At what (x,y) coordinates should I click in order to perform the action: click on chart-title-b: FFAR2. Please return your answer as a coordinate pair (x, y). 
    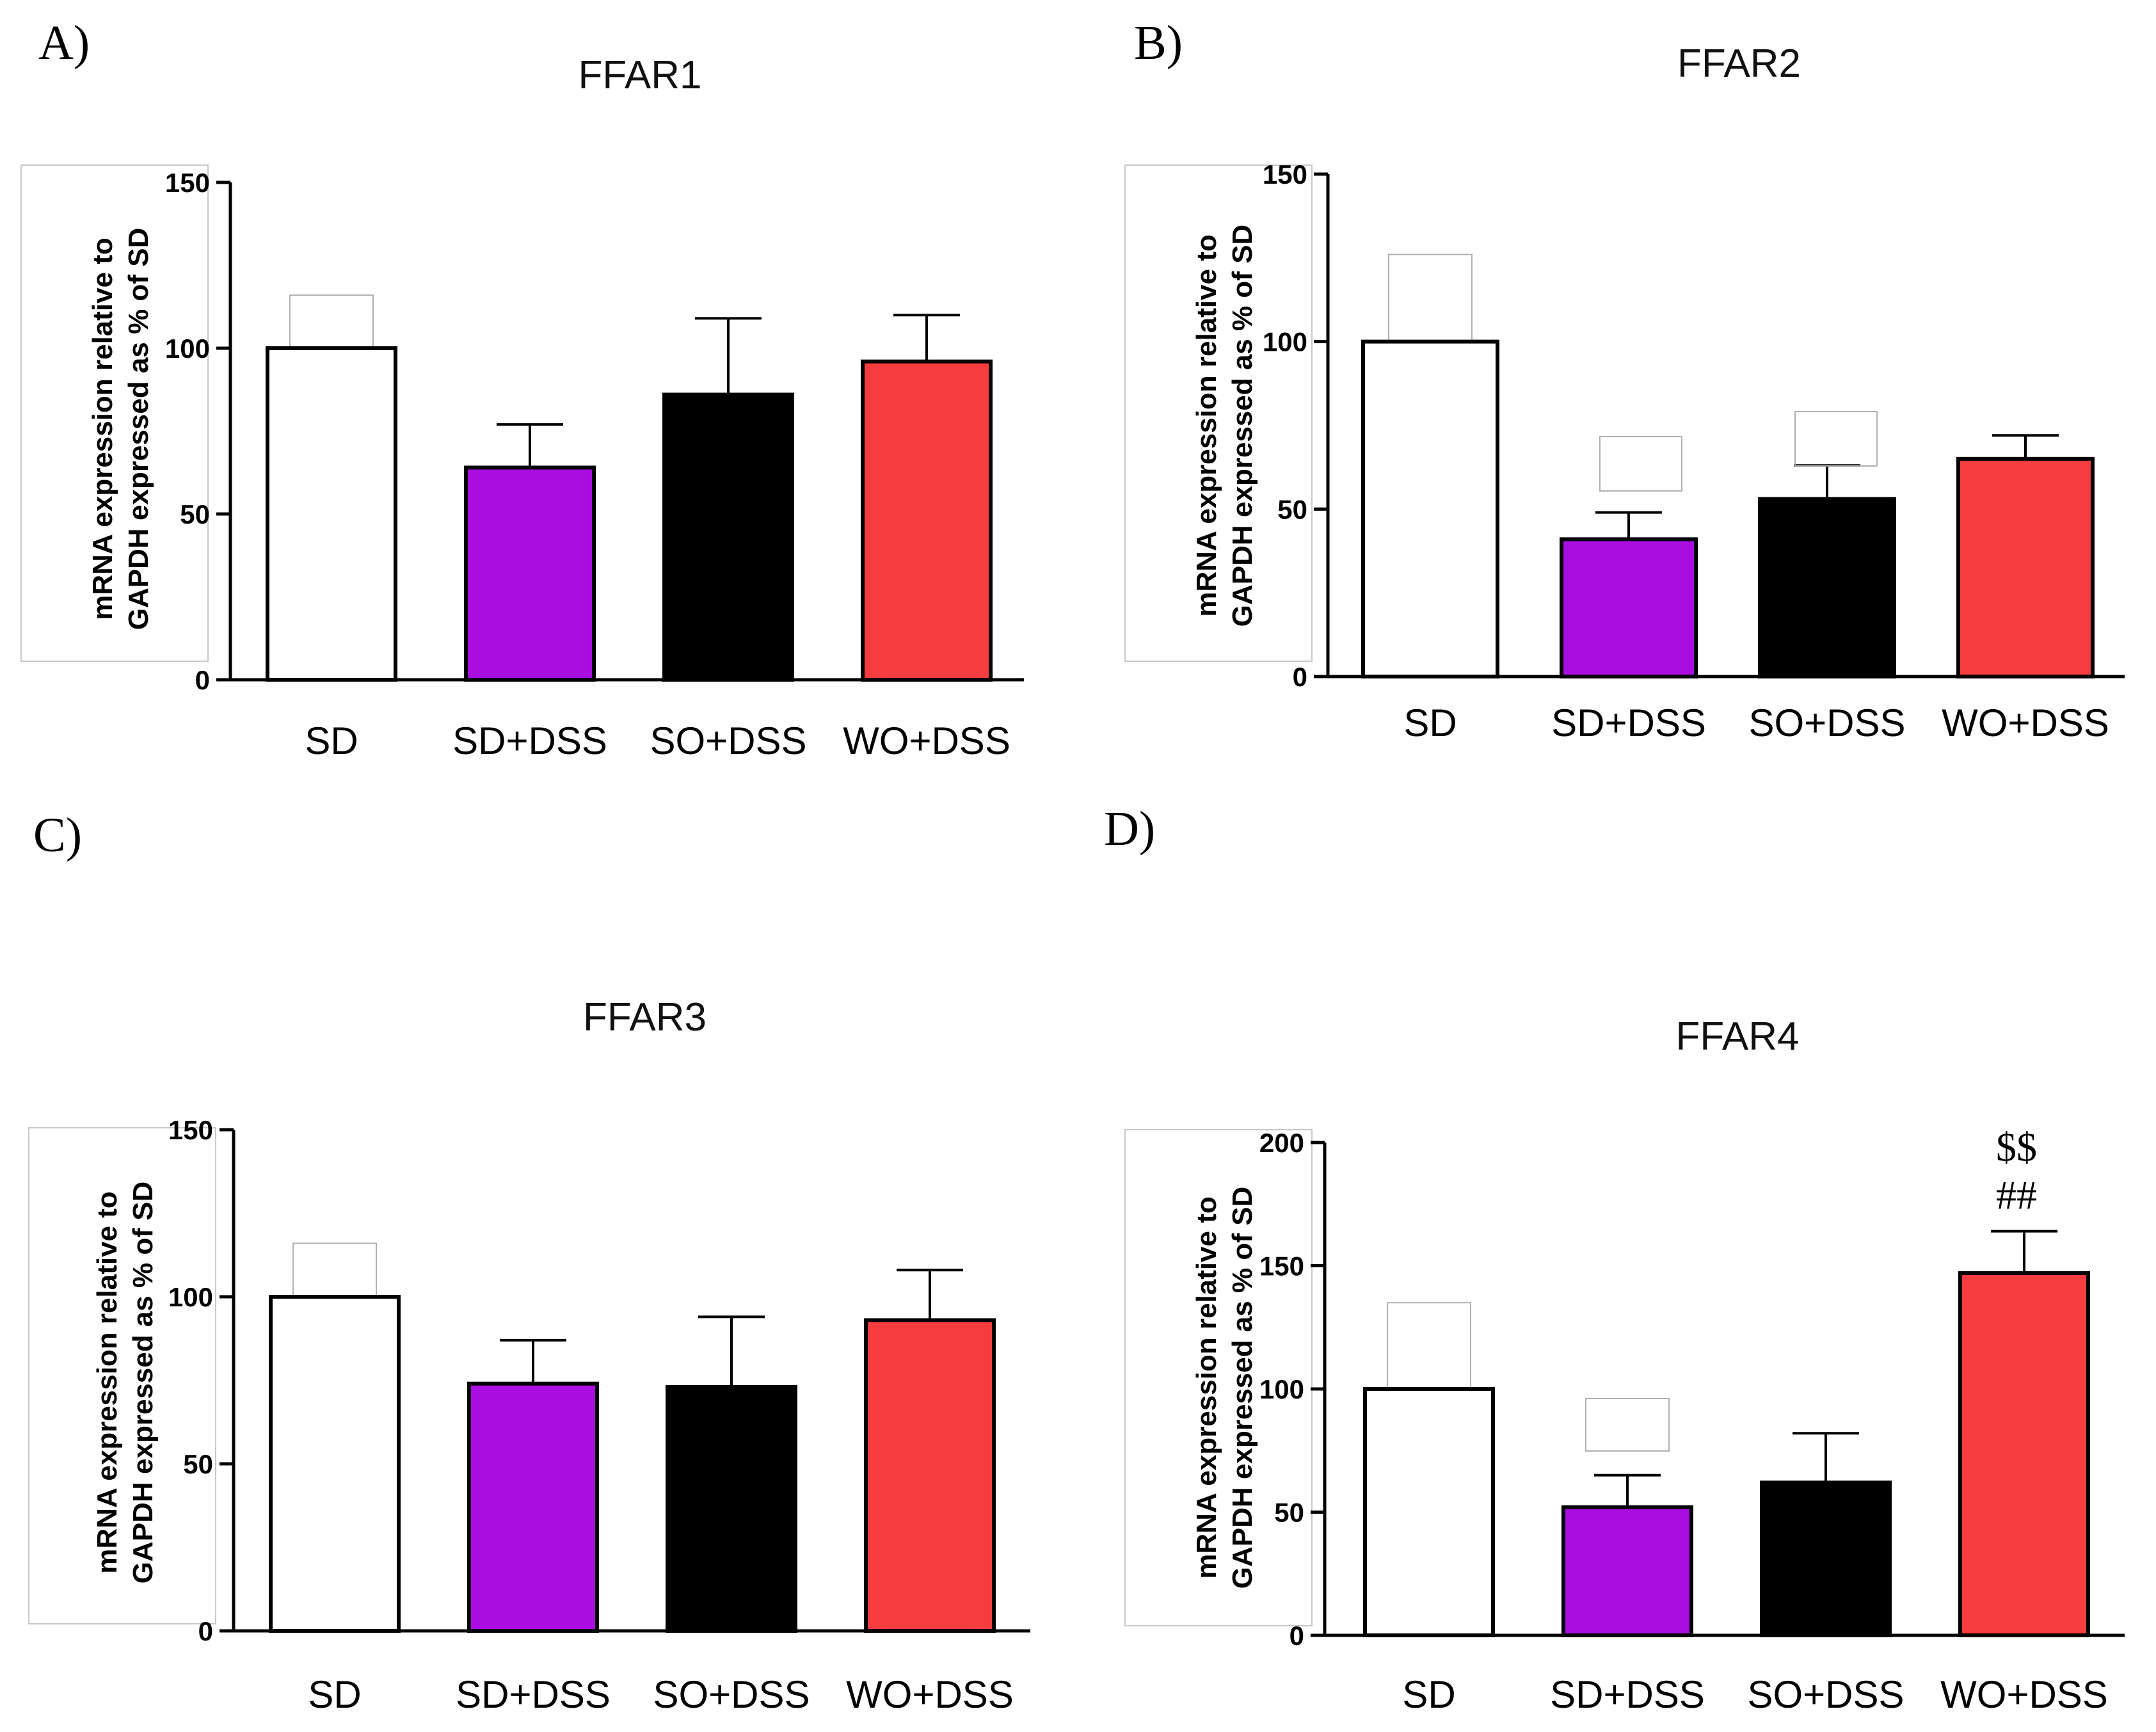
    Looking at the image, I should click on (1739, 64).